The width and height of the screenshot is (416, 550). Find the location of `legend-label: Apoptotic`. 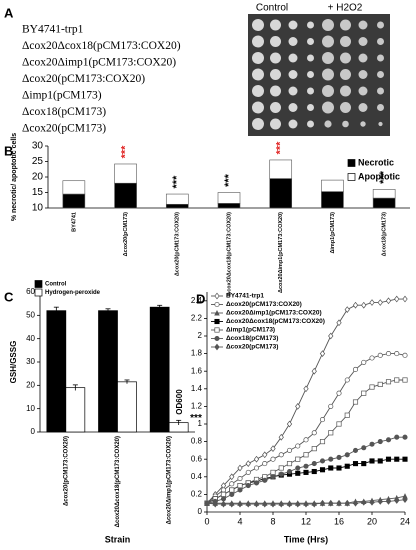

legend-label: Apoptotic is located at coordinates (379, 176).